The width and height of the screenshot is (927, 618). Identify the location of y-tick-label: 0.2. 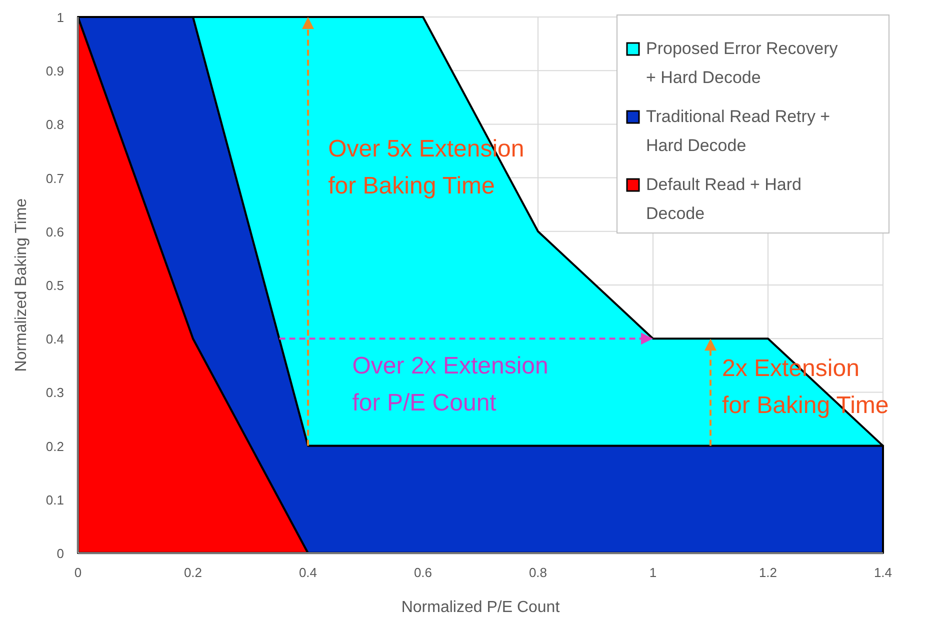
(55, 446).